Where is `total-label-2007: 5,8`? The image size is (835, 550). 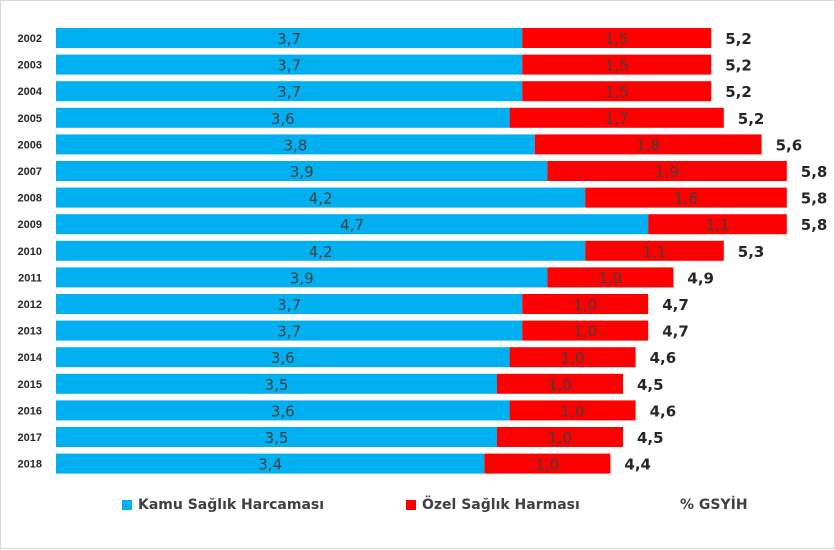
total-label-2007: 5,8 is located at coordinates (814, 172).